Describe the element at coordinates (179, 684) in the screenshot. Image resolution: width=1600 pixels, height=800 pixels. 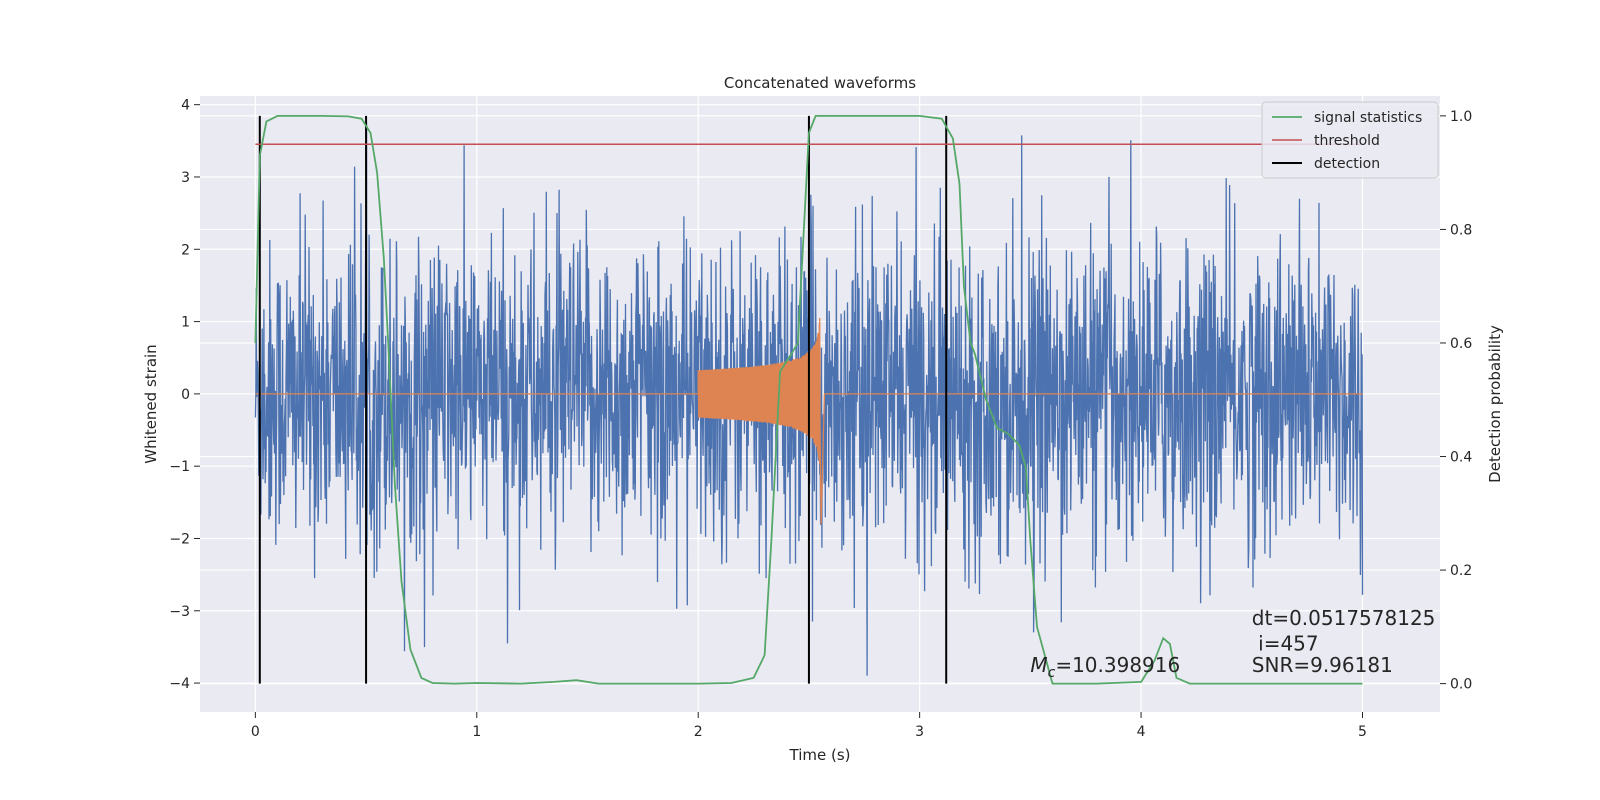
I see `y-tick-label-0: −4` at that location.